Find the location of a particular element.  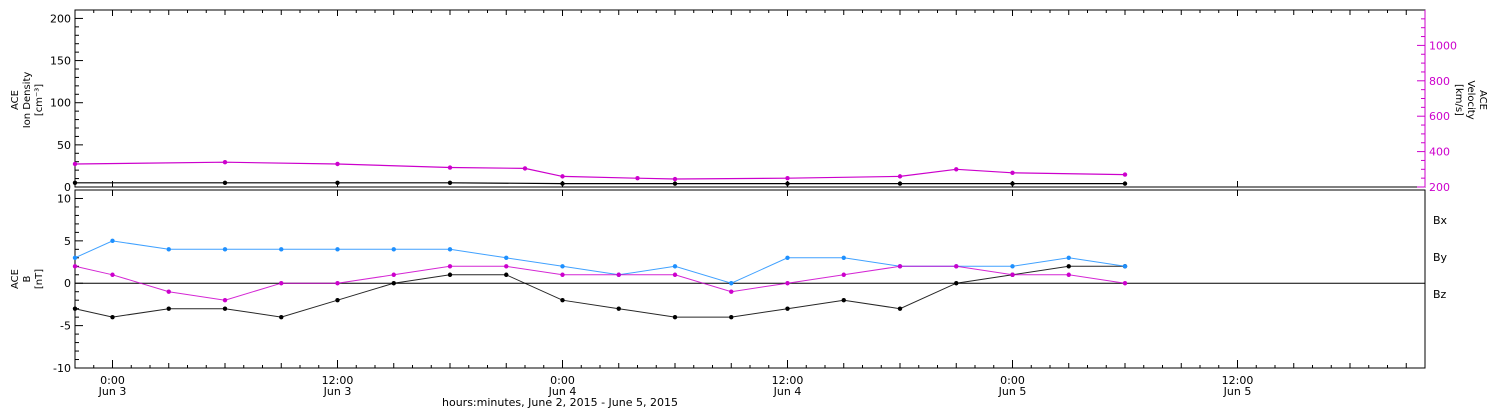

ylabel-density-line3: [cm⁻³] is located at coordinates (39, 100).